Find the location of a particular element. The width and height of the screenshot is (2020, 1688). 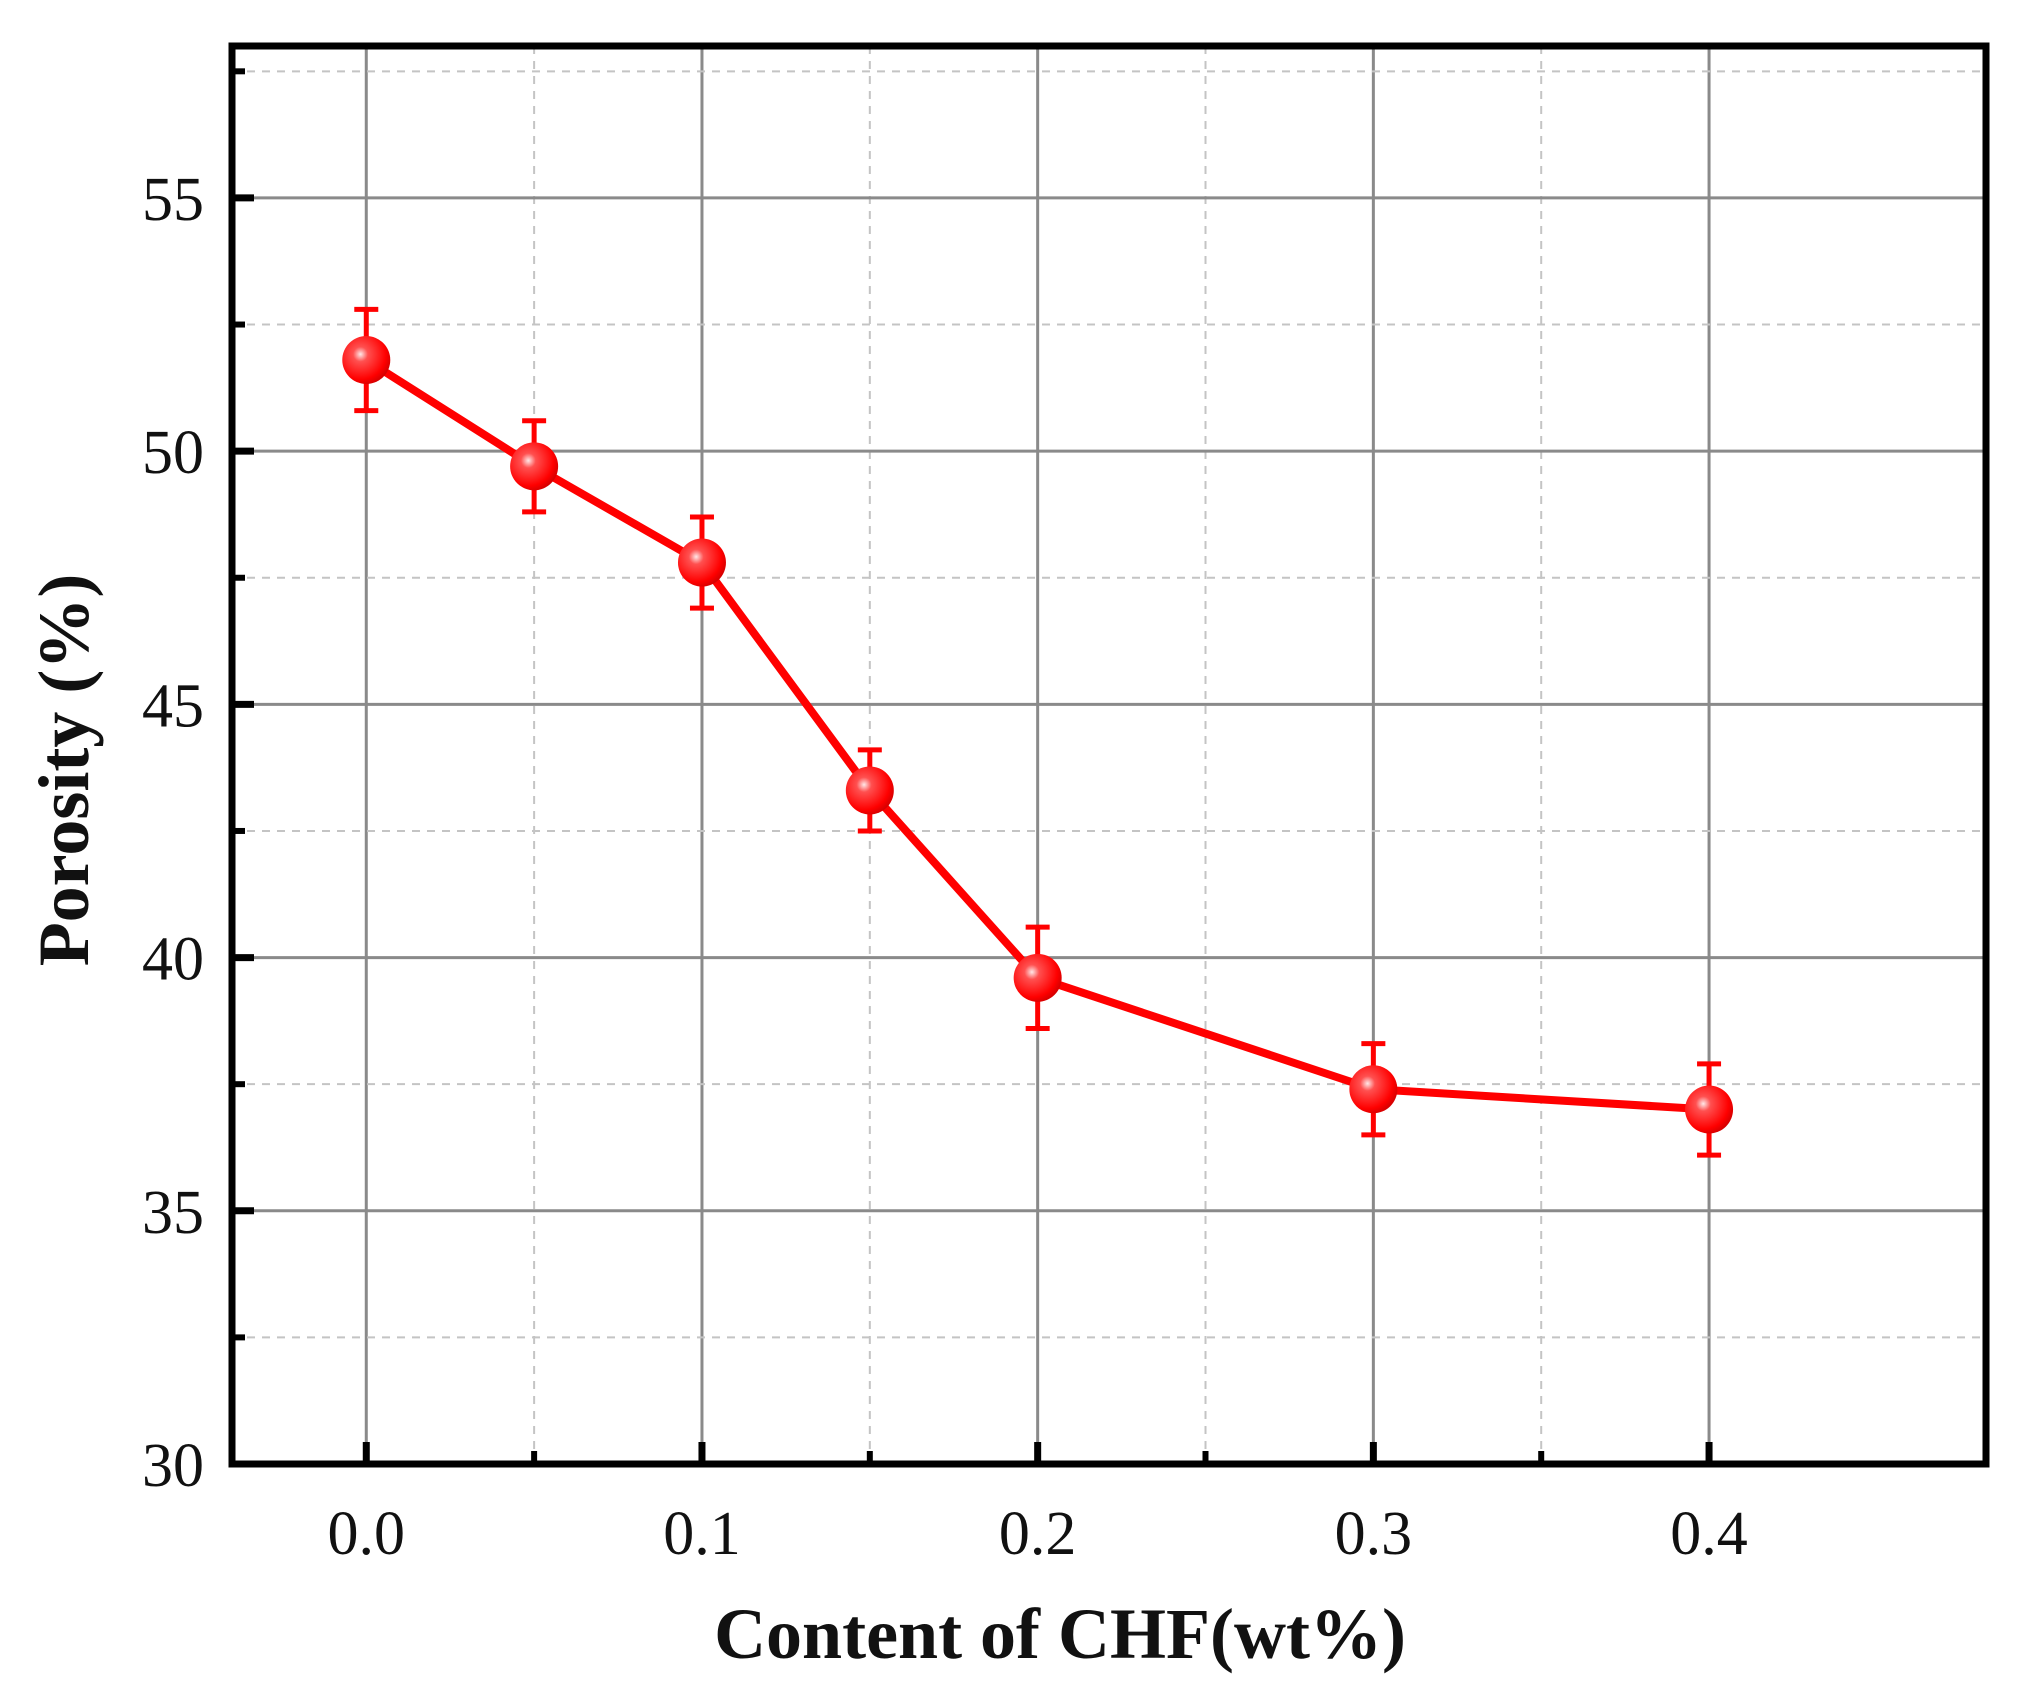

x-tick-label: 0.0 is located at coordinates (367, 1534).